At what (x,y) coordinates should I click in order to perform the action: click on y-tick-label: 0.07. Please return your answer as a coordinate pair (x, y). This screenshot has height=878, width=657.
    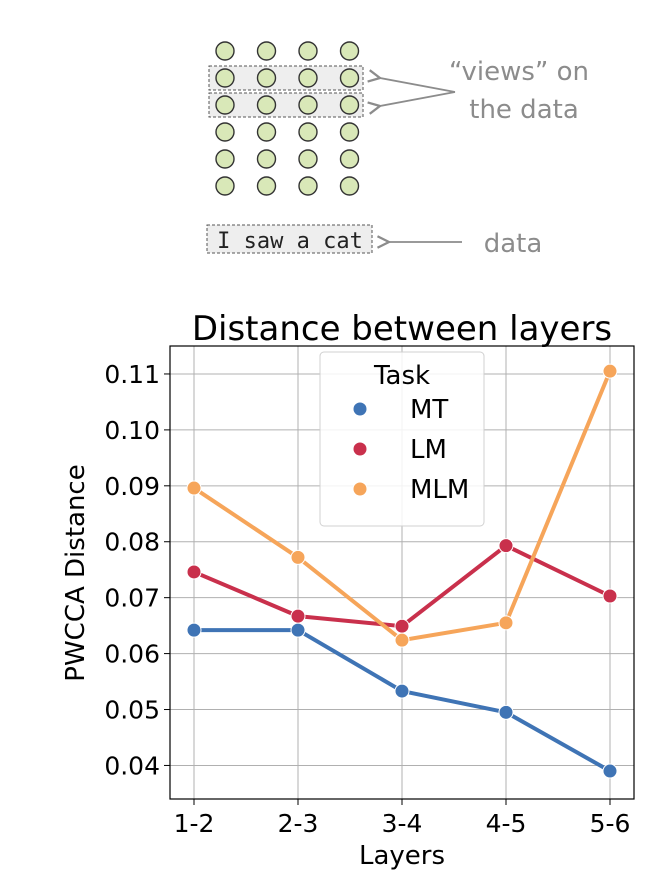
    Looking at the image, I should click on (132, 598).